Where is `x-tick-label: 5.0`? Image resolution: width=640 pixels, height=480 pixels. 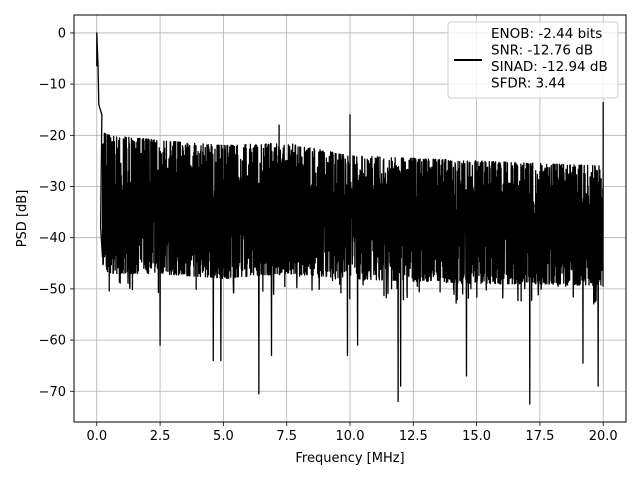
x-tick-label: 5.0 is located at coordinates (223, 436).